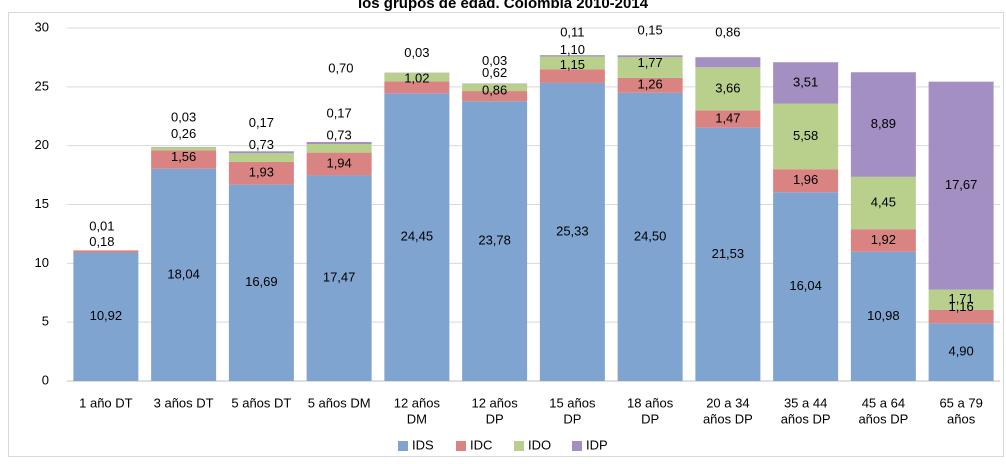 Image resolution: width=1006 pixels, height=464 pixels. What do you see at coordinates (961, 418) in the screenshot?
I see `x-tick-label: años` at bounding box center [961, 418].